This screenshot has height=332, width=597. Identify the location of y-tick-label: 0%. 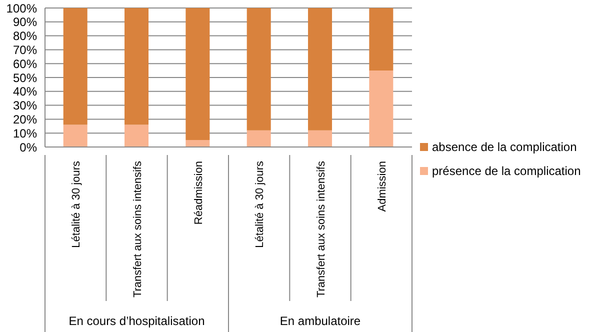
(29, 147).